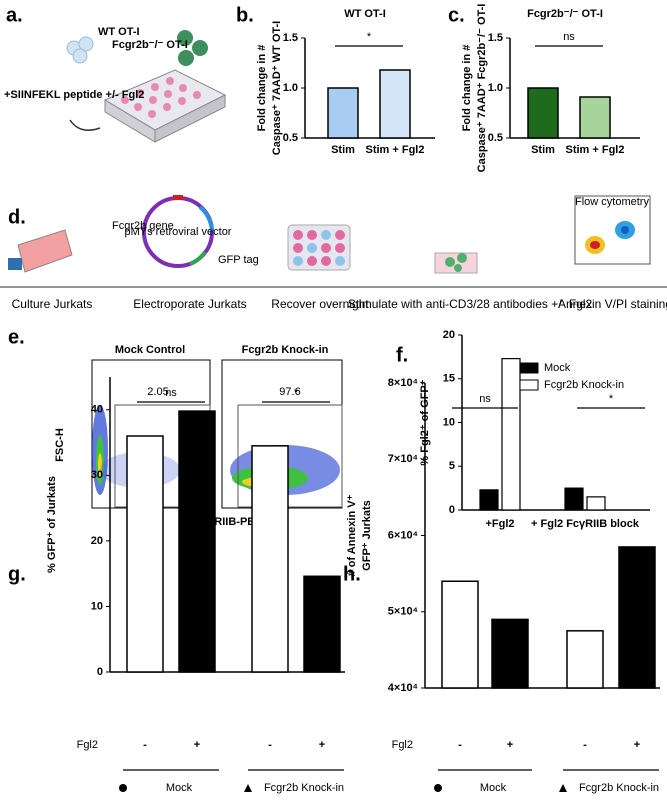 Image resolution: width=667 pixels, height=811 pixels. I want to click on cell-label: WT OT-I, so click(119, 32).